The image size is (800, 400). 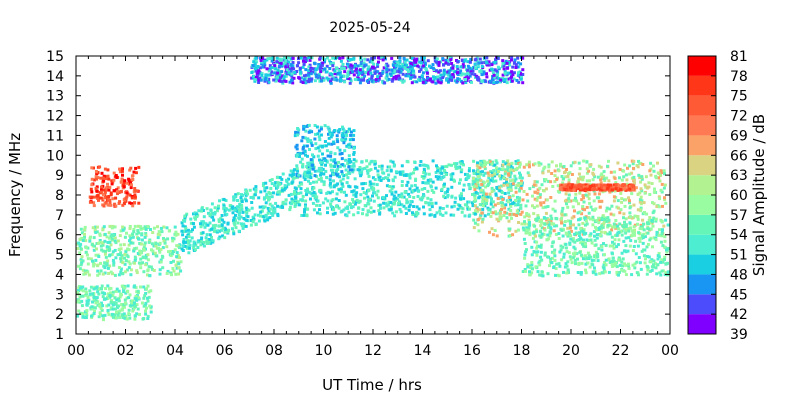 I want to click on colorbar-tick-label: 39, so click(x=739, y=335).